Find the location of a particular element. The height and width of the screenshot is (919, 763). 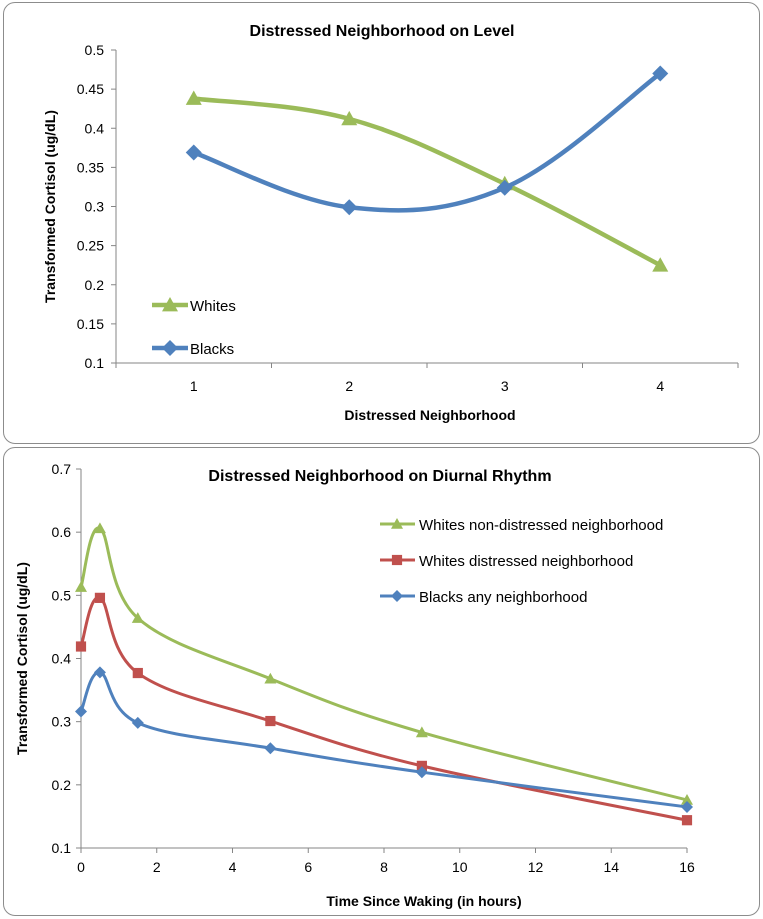

x-tick-label: 6 is located at coordinates (308, 867).